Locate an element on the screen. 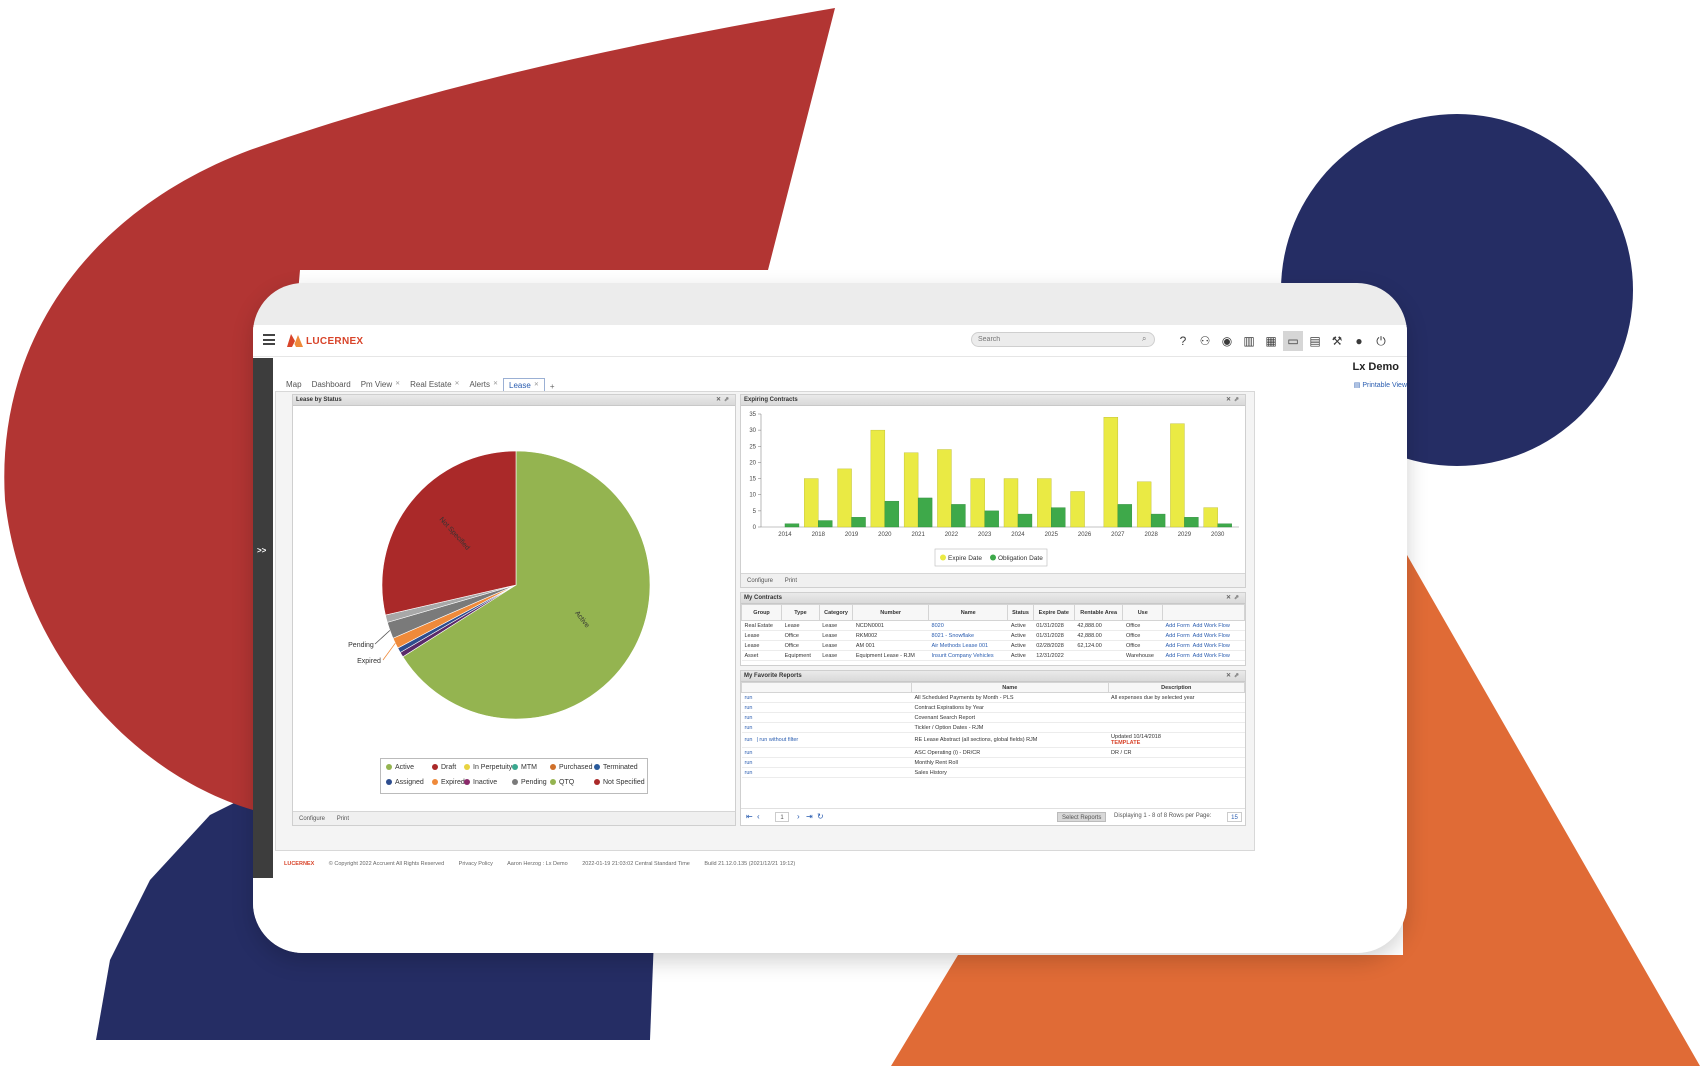 Image resolution: width=1707 pixels, height=1080 pixels. table-row: run ASC Operating (i) - DR/CR DR / CR is located at coordinates (993, 752).